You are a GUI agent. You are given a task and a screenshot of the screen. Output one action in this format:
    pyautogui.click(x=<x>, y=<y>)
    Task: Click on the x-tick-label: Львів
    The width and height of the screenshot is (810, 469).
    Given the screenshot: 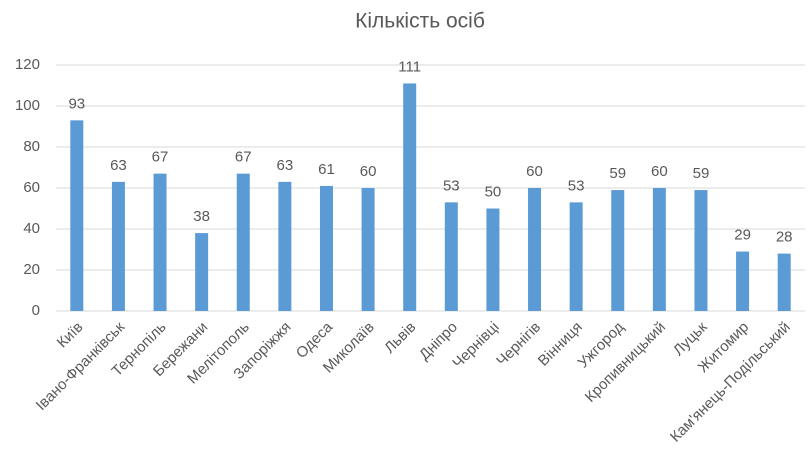 What is the action you would take?
    pyautogui.click(x=400, y=338)
    